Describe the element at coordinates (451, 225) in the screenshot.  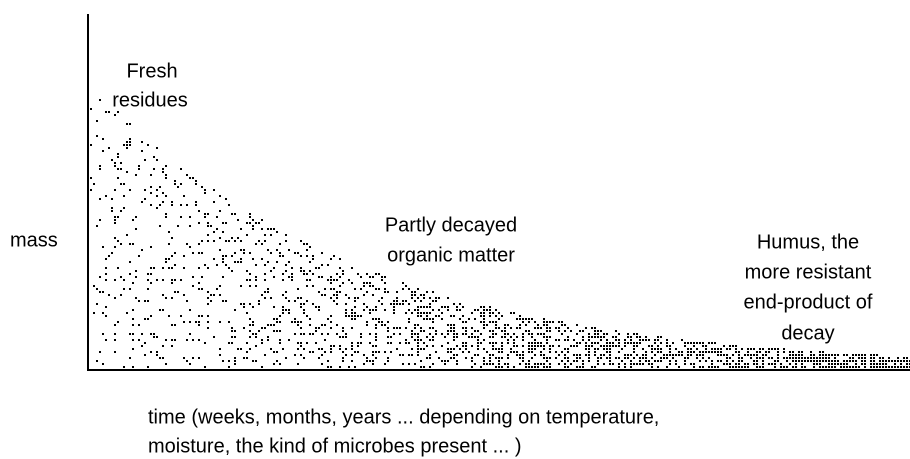
I see `partly-label: Partly decayed` at that location.